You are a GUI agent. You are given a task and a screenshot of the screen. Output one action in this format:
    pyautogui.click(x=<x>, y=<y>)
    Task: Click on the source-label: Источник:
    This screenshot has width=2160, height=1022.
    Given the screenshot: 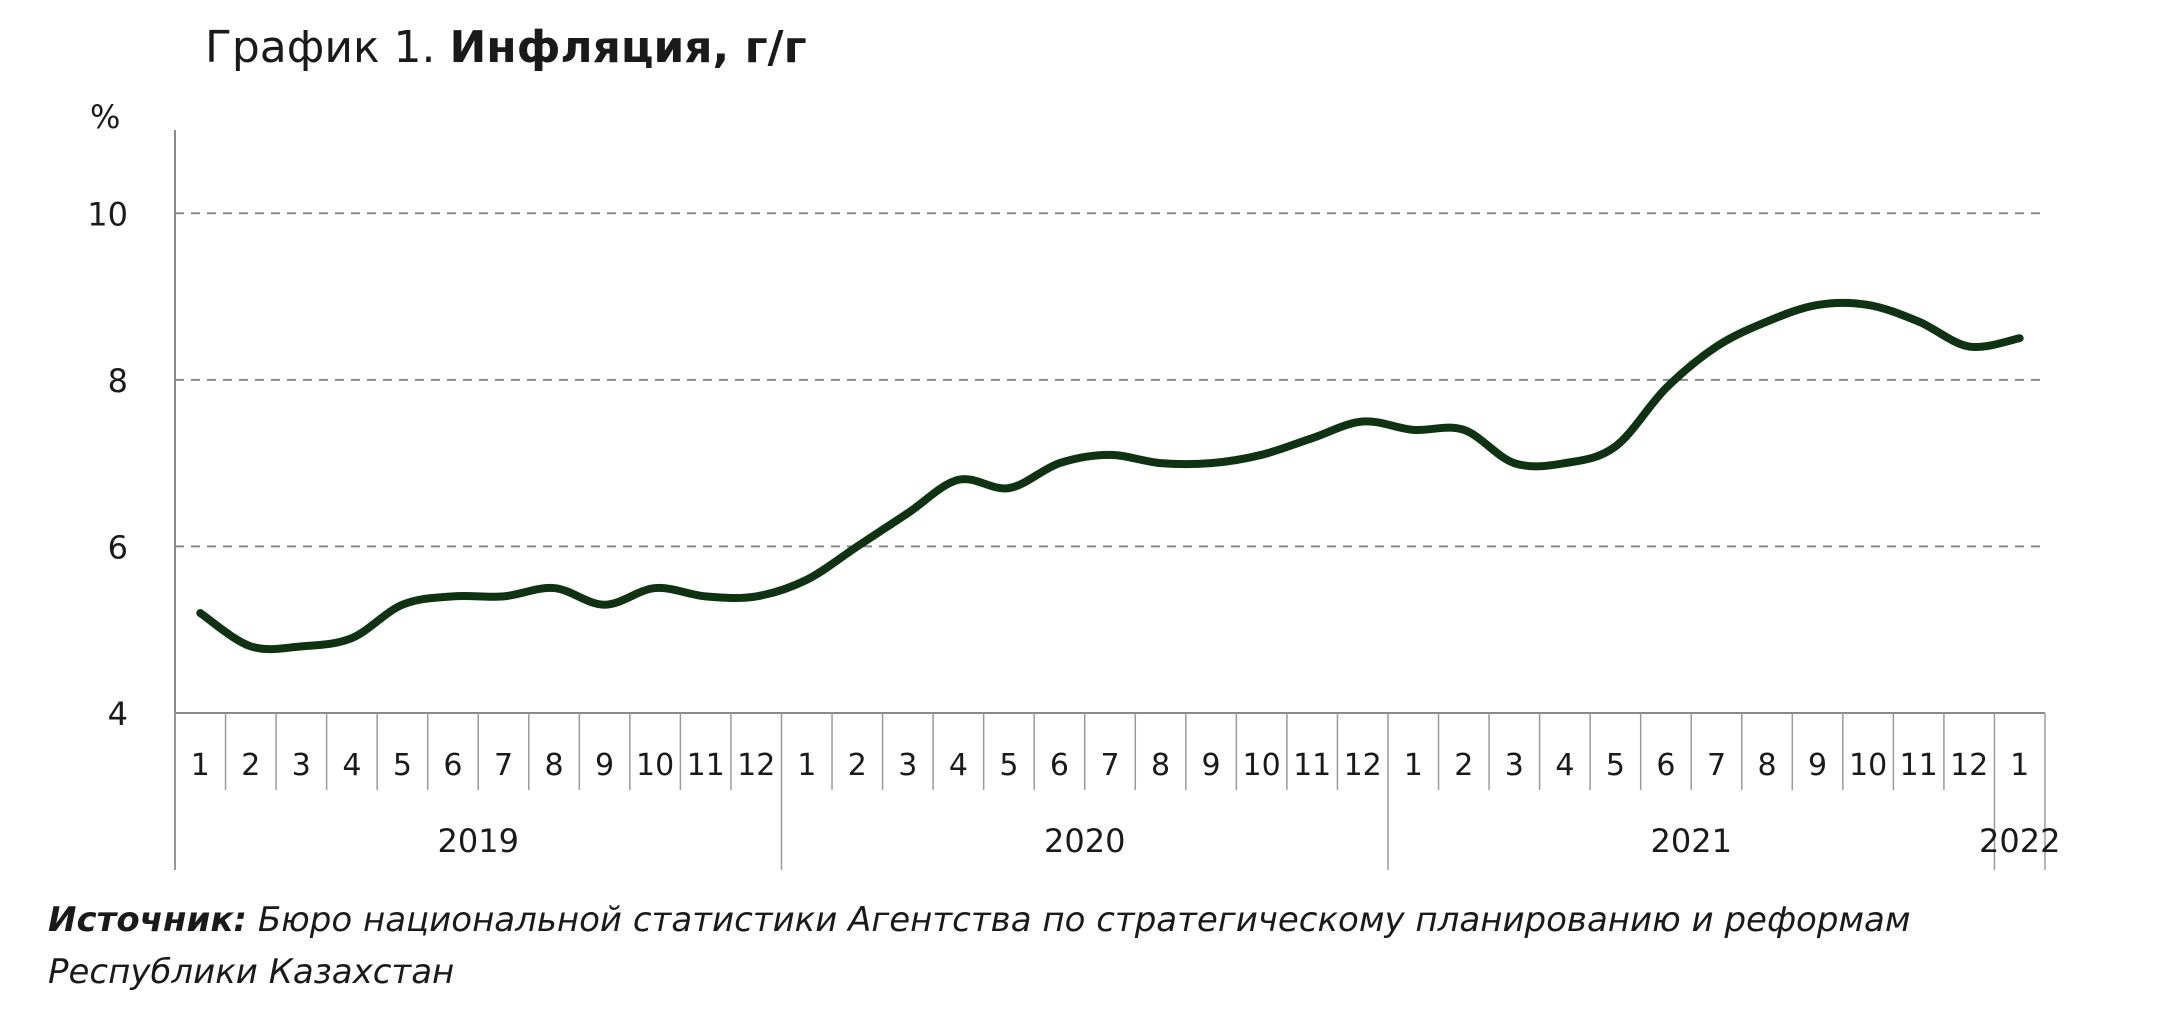 What is the action you would take?
    pyautogui.click(x=148, y=920)
    